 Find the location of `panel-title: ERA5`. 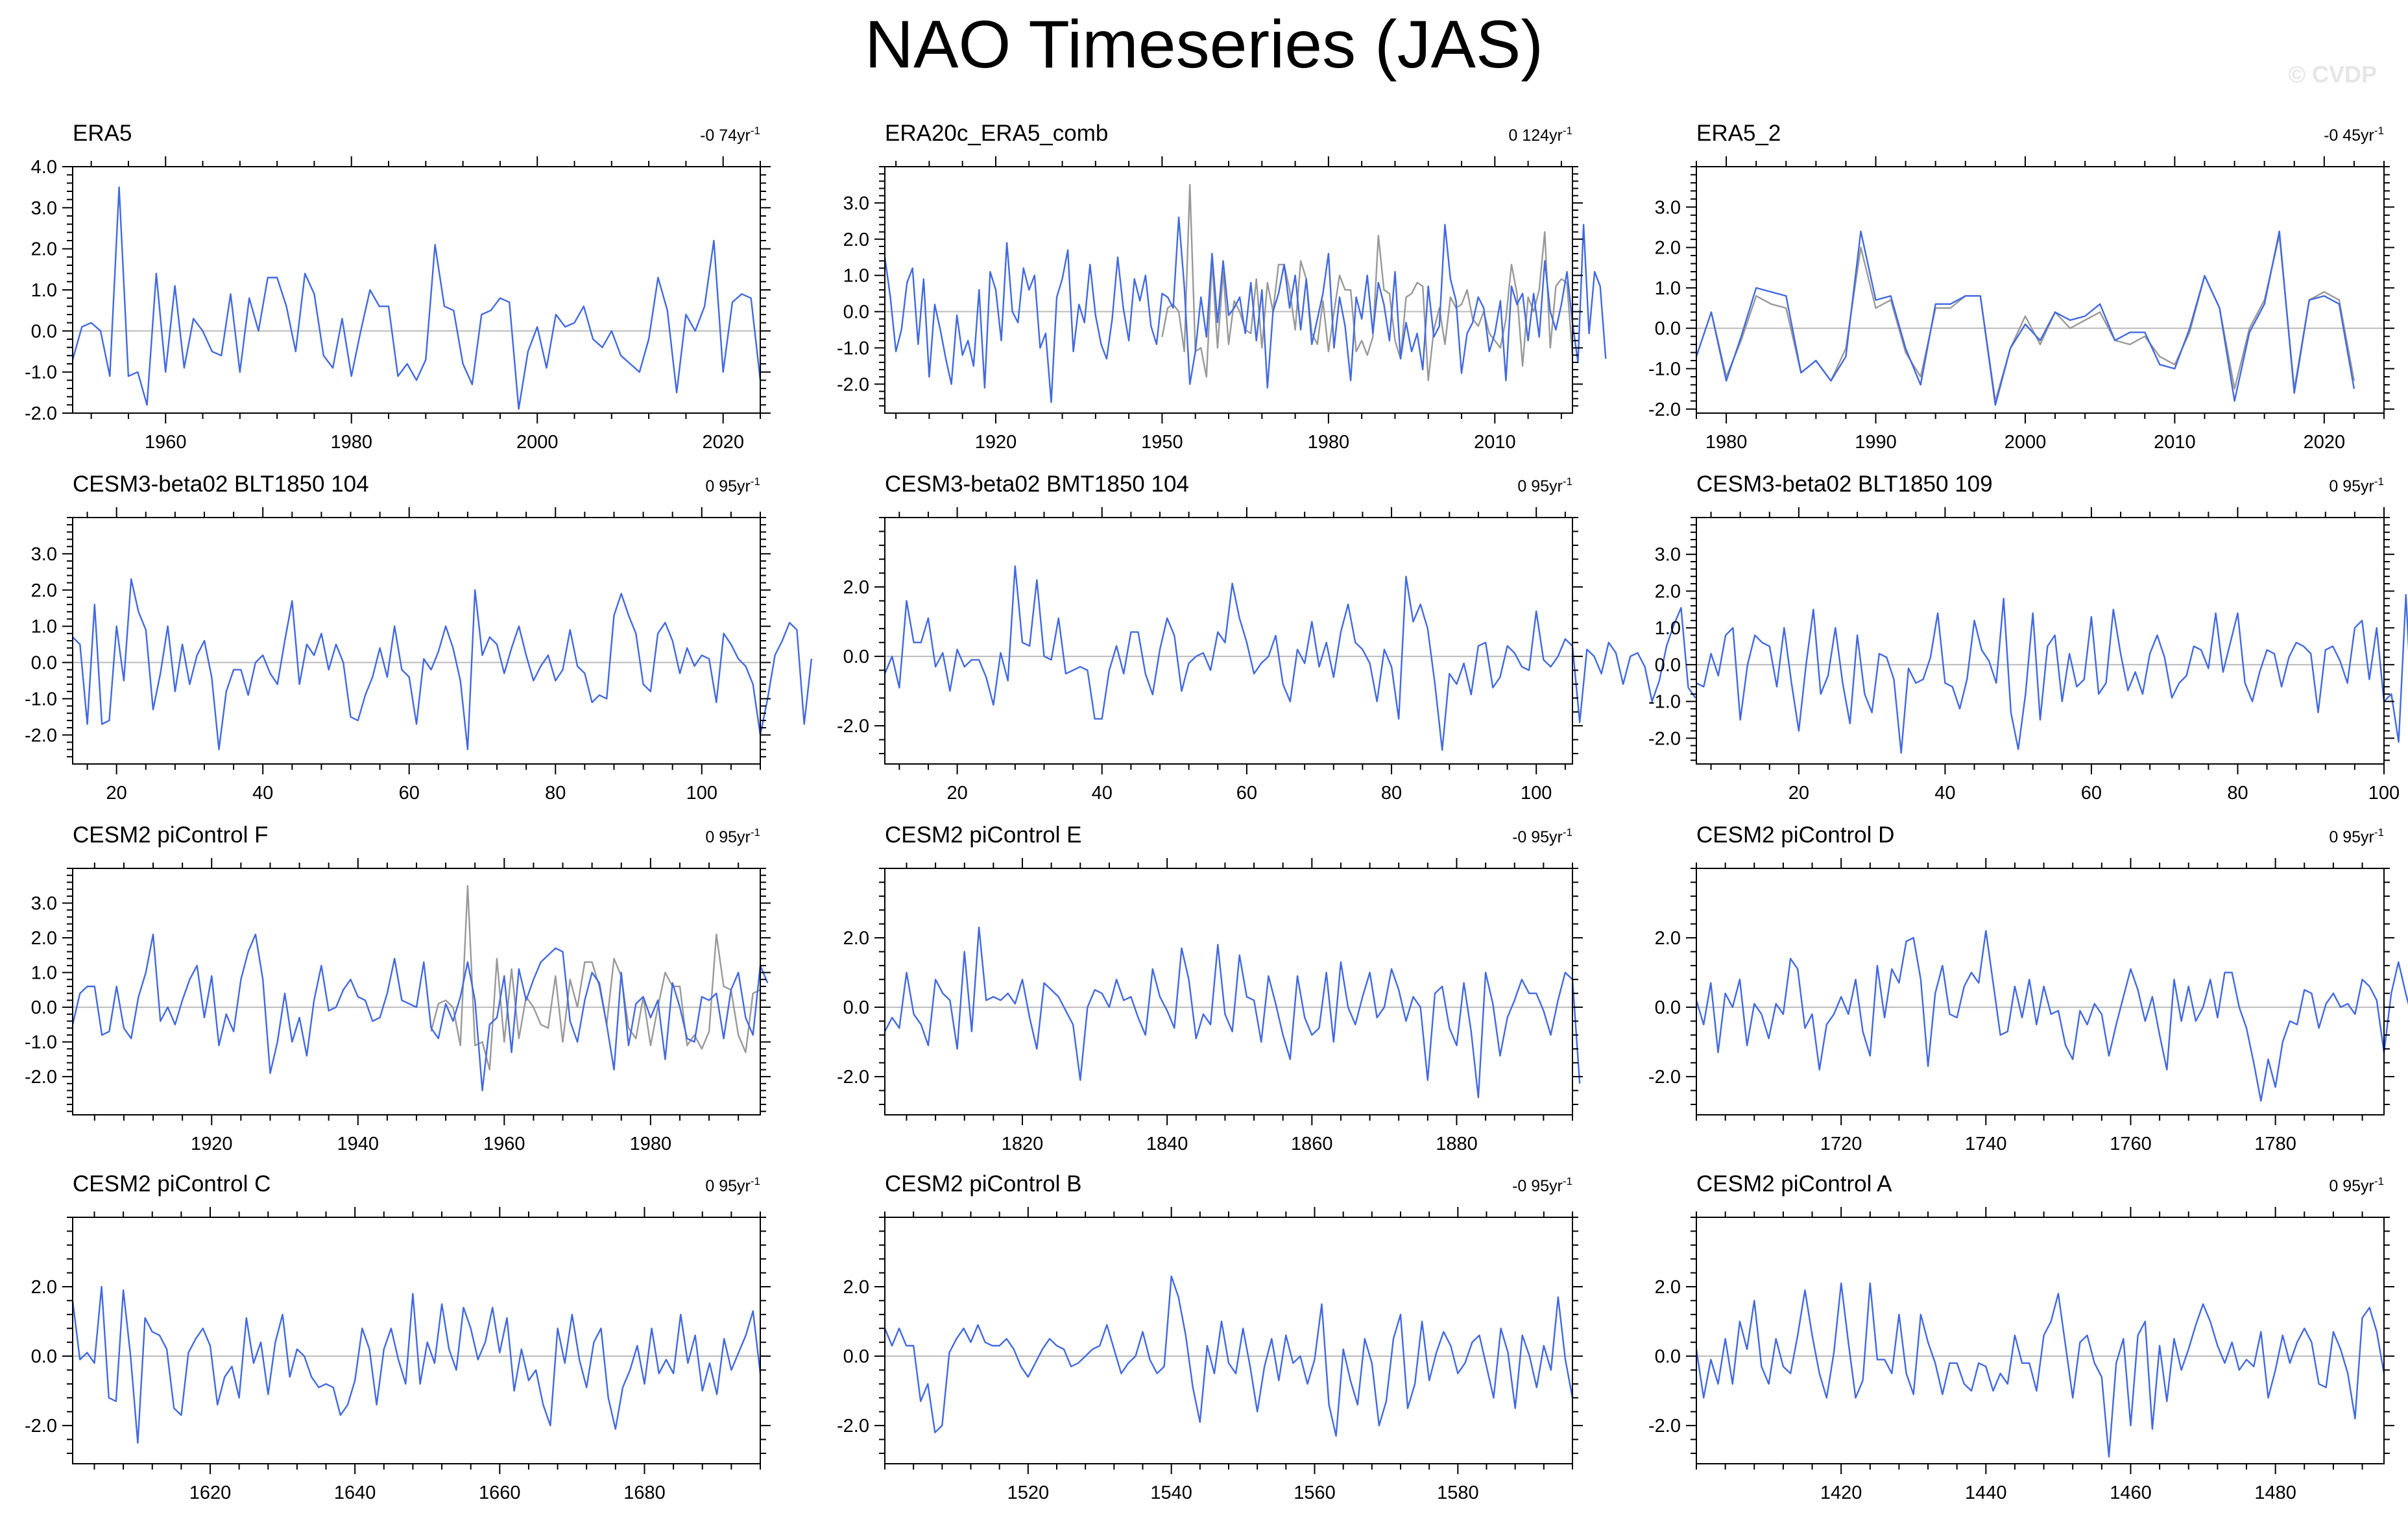

panel-title: ERA5 is located at coordinates (102, 133).